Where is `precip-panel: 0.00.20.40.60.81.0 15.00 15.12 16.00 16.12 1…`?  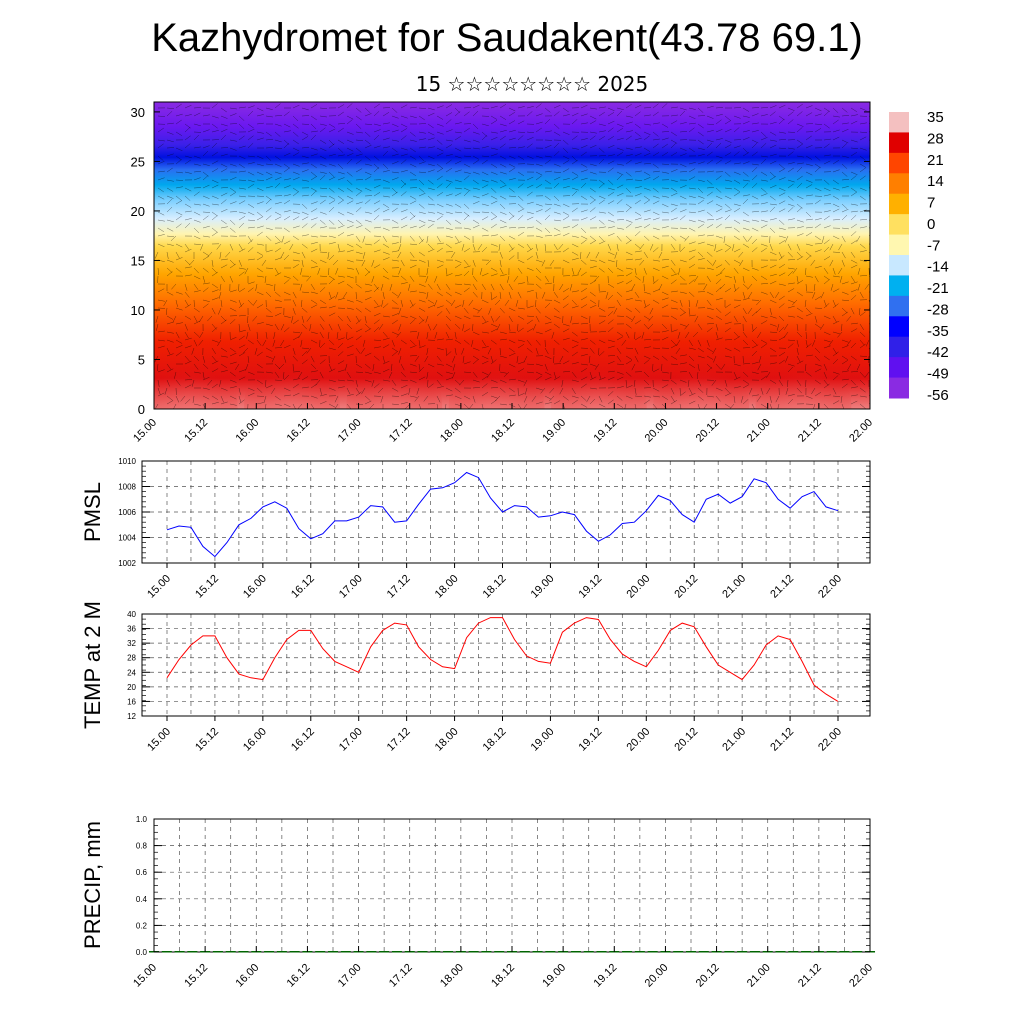
precip-panel: 0.00.20.40.60.81.0 15.00 15.12 16.00 16.12 1… is located at coordinates (477, 902).